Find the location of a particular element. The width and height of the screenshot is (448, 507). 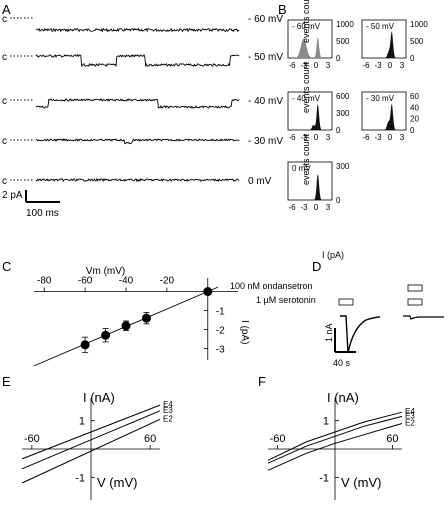

serotonin-current-trace is located at coordinates (360, 334).